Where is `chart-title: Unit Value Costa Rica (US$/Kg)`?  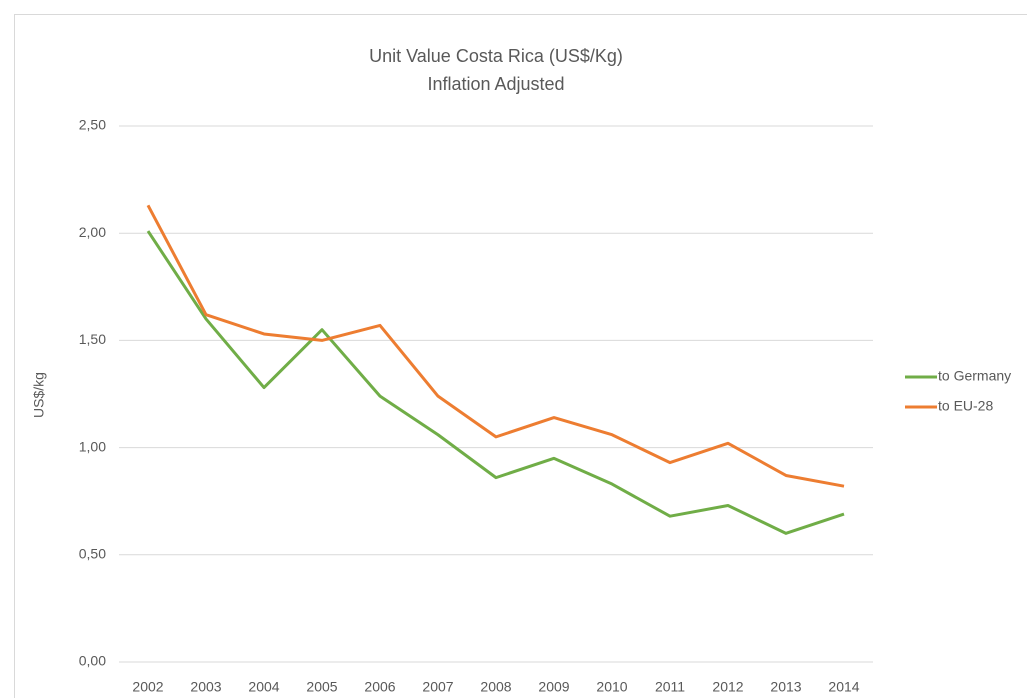 chart-title: Unit Value Costa Rica (US$/Kg) is located at coordinates (496, 56).